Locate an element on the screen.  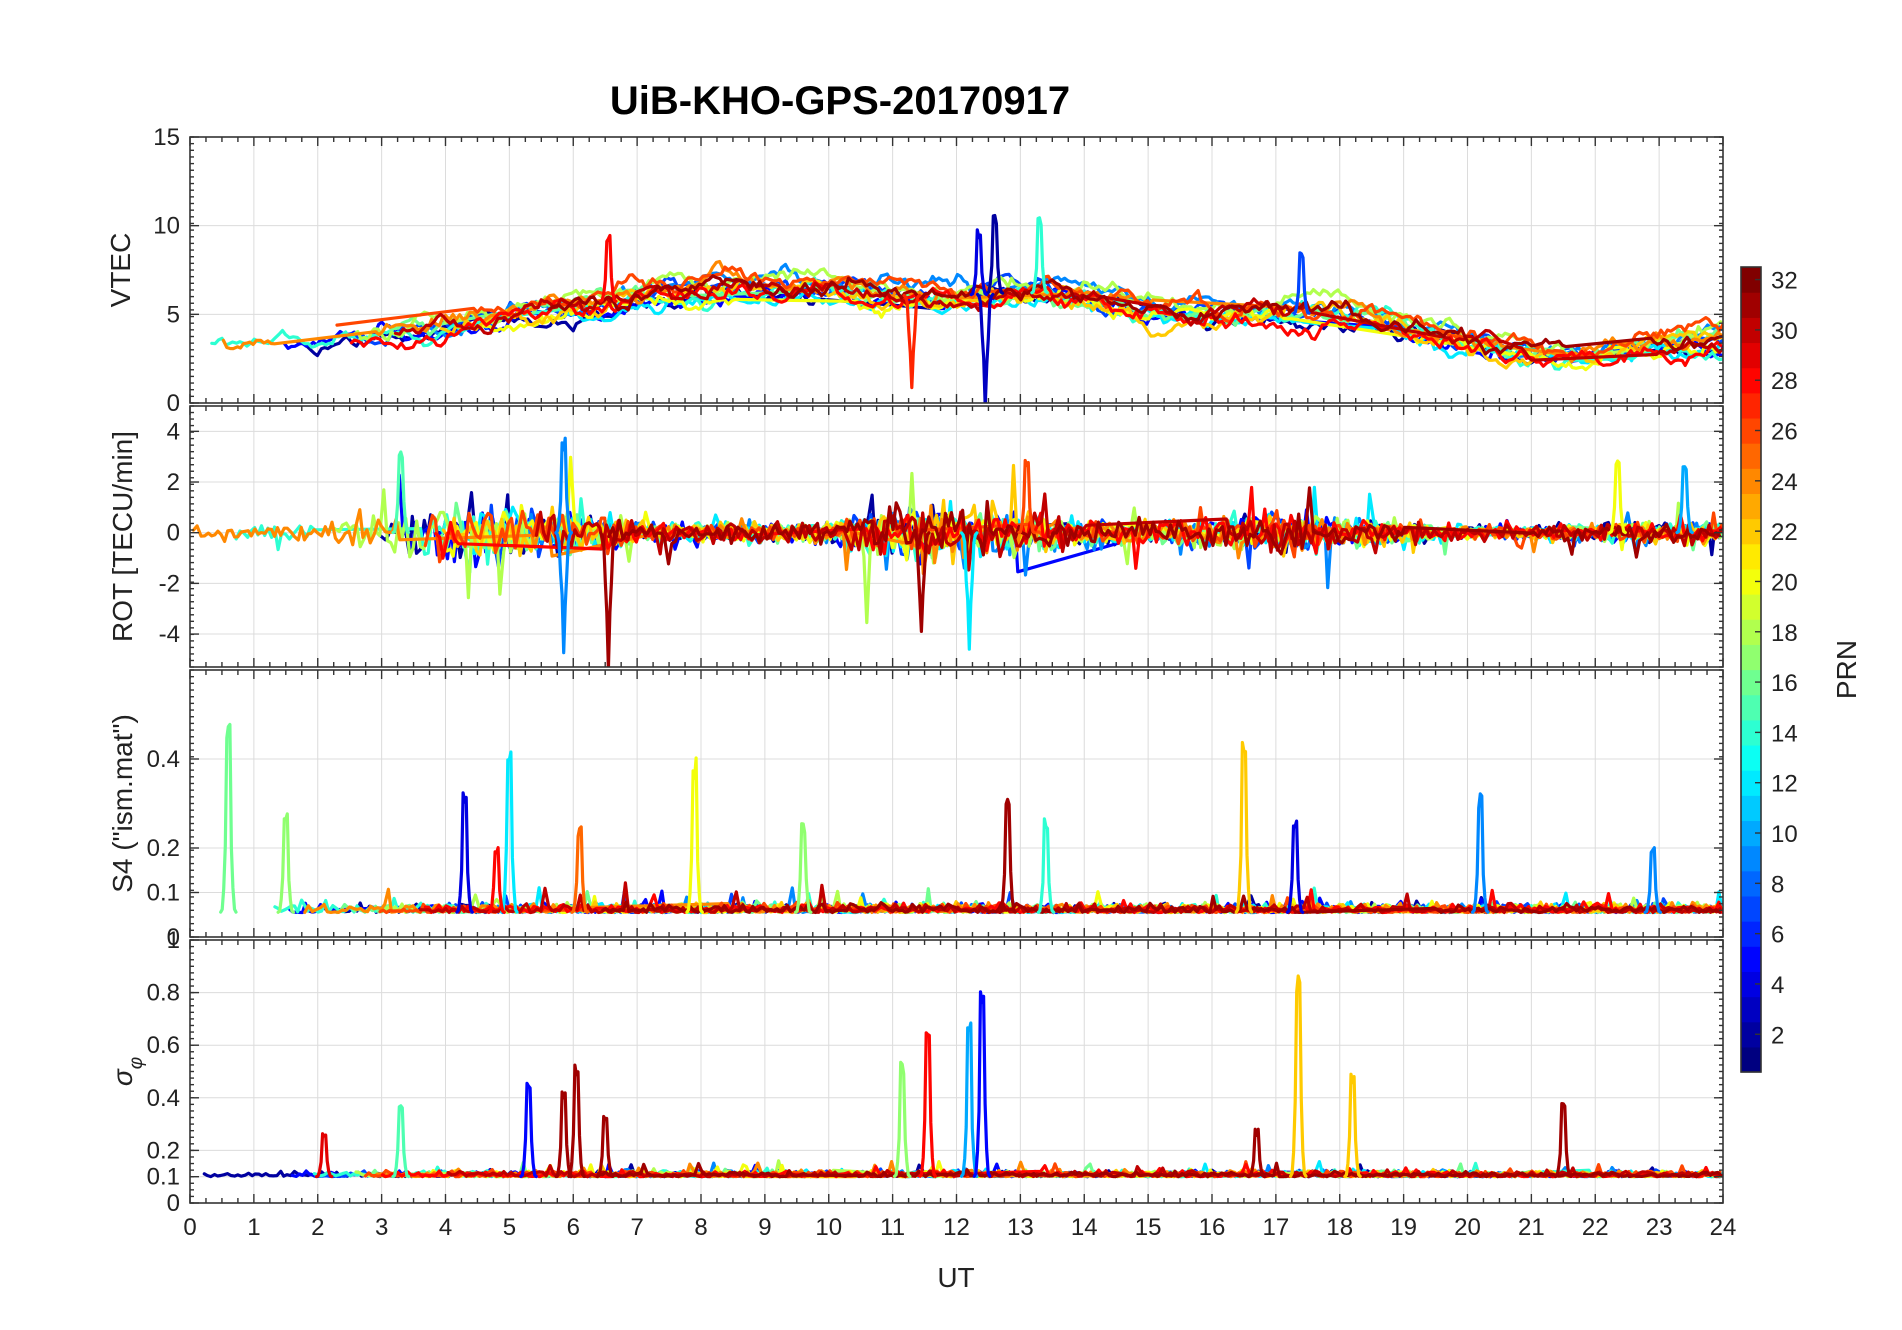
x-tick-label: 6 is located at coordinates (573, 1227).